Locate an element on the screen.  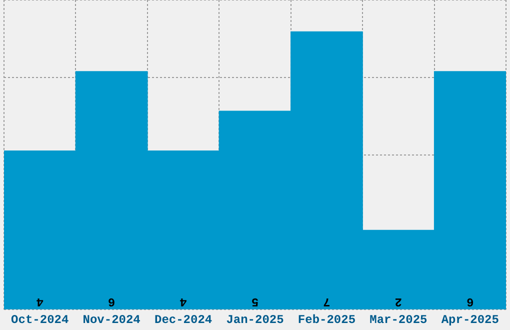
x-tick-label: Apr-2025 is located at coordinates (470, 319).